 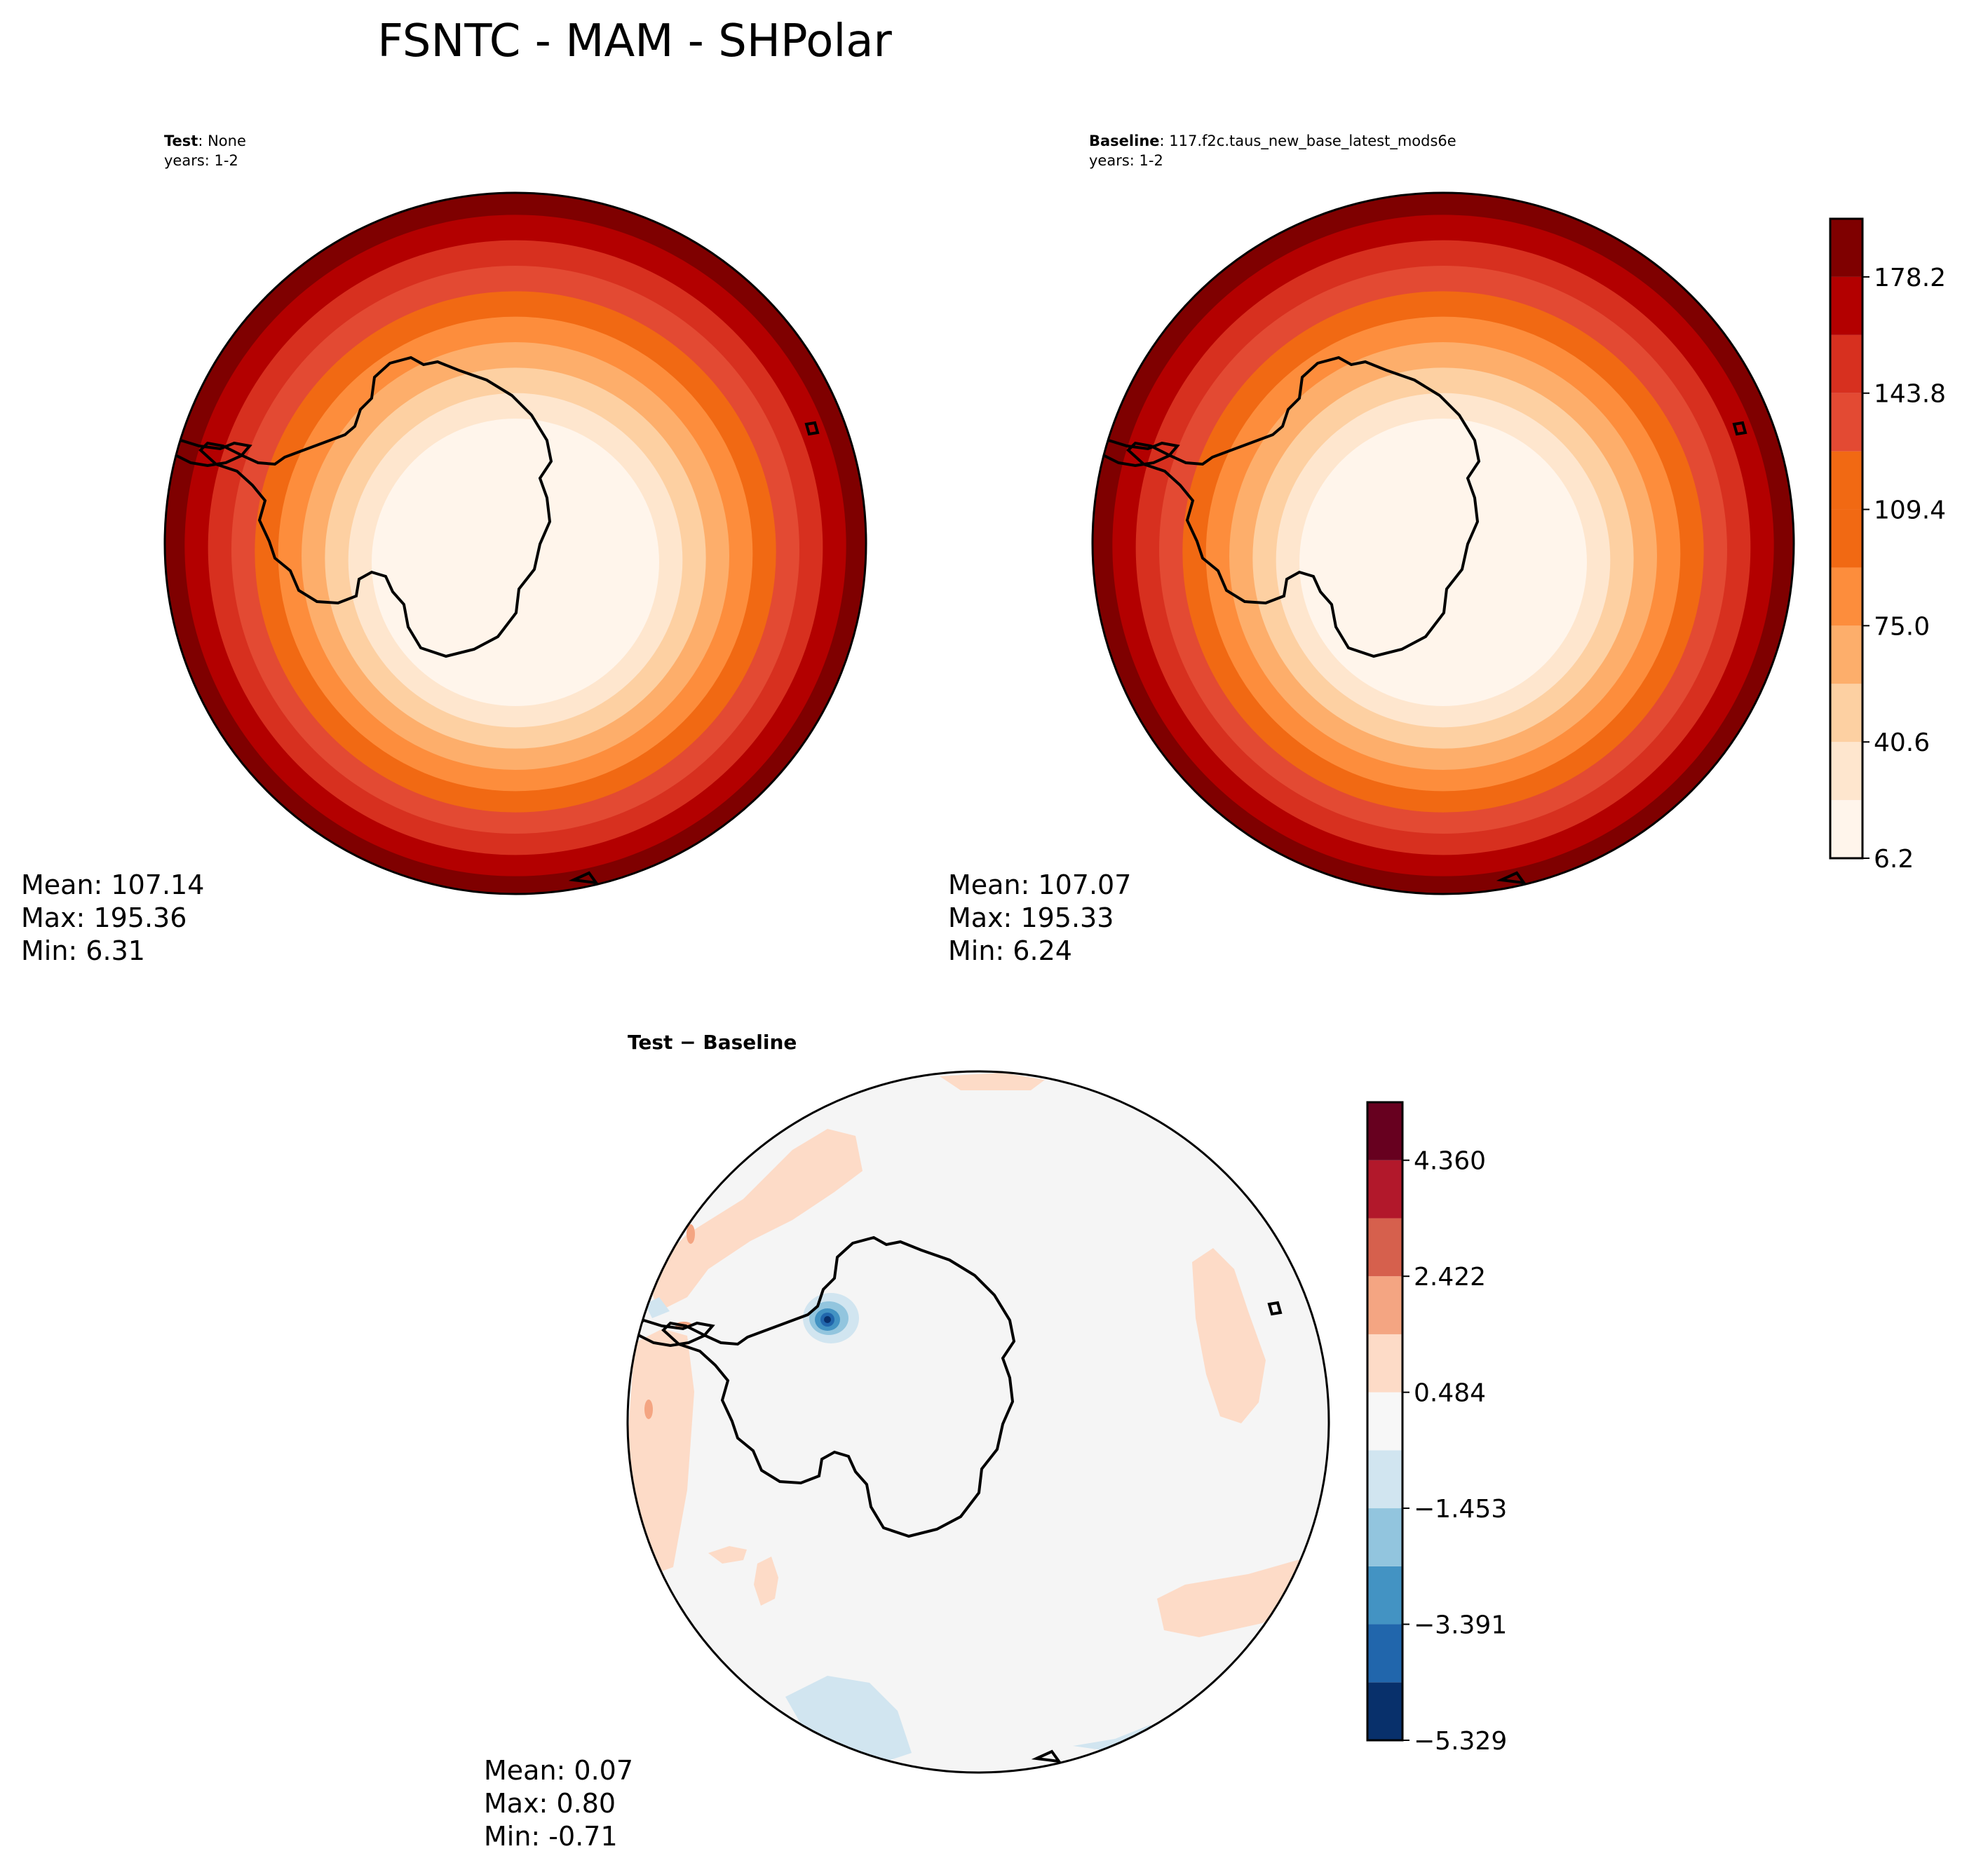 I want to click on colorbar-tick-label: 4.360, so click(x=1450, y=1161).